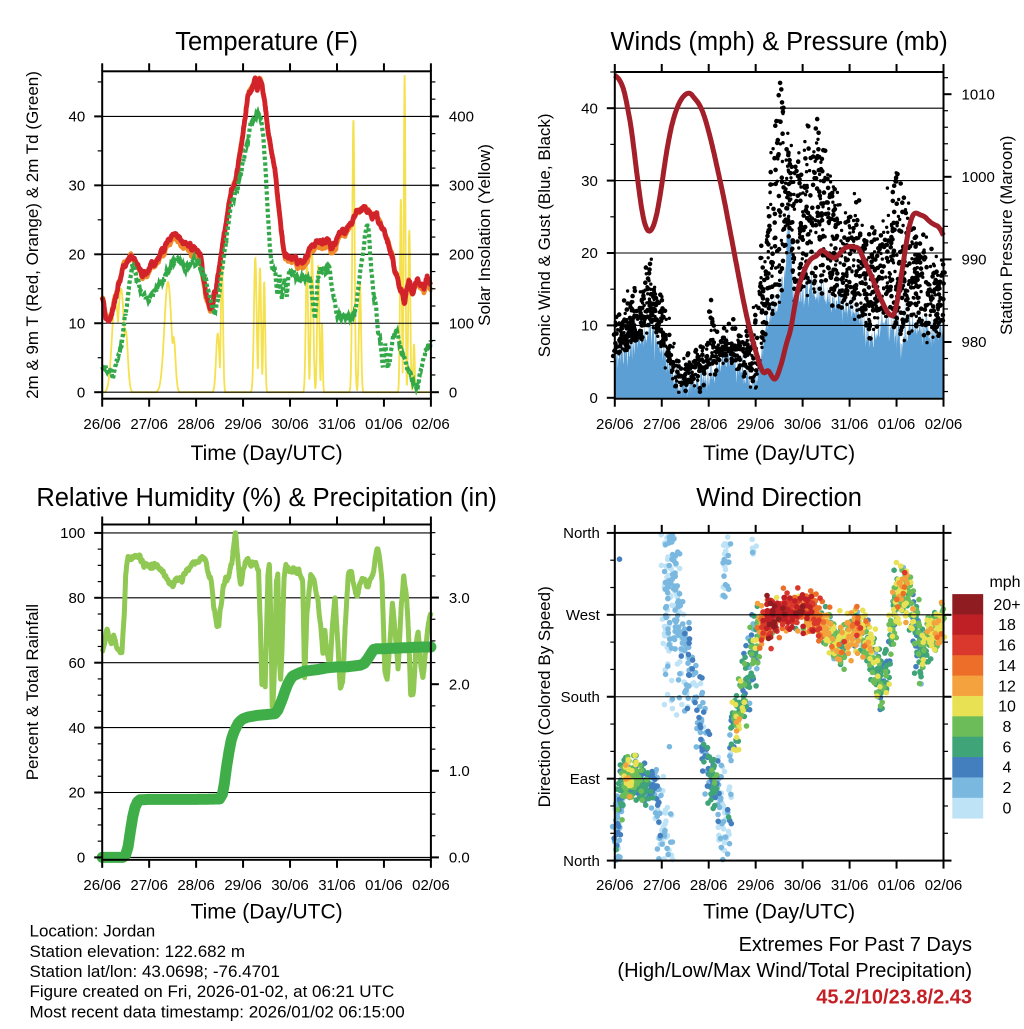 This screenshot has height=1029, width=1024. I want to click on svg-text: Station elevation: 122.682 m, so click(137, 951).